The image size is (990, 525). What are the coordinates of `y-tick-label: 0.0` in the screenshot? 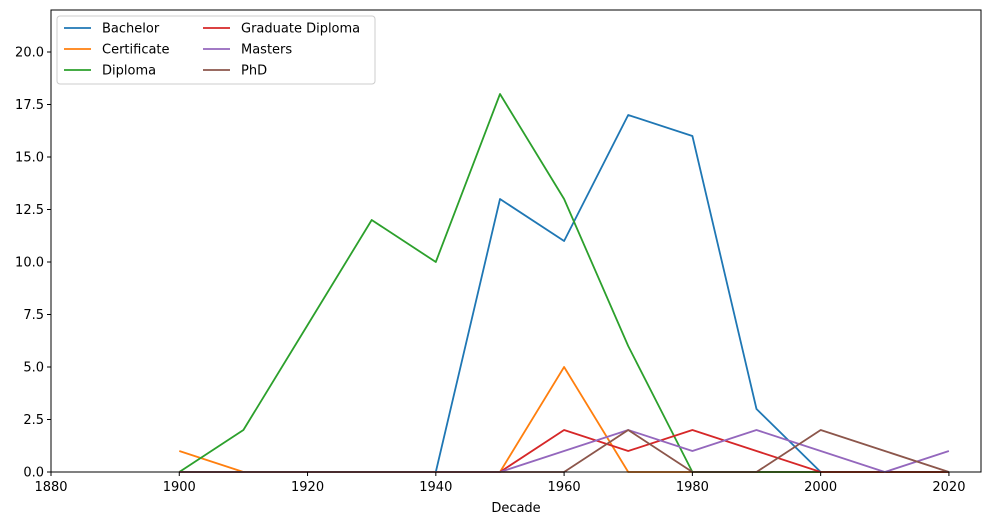 It's located at (33, 473).